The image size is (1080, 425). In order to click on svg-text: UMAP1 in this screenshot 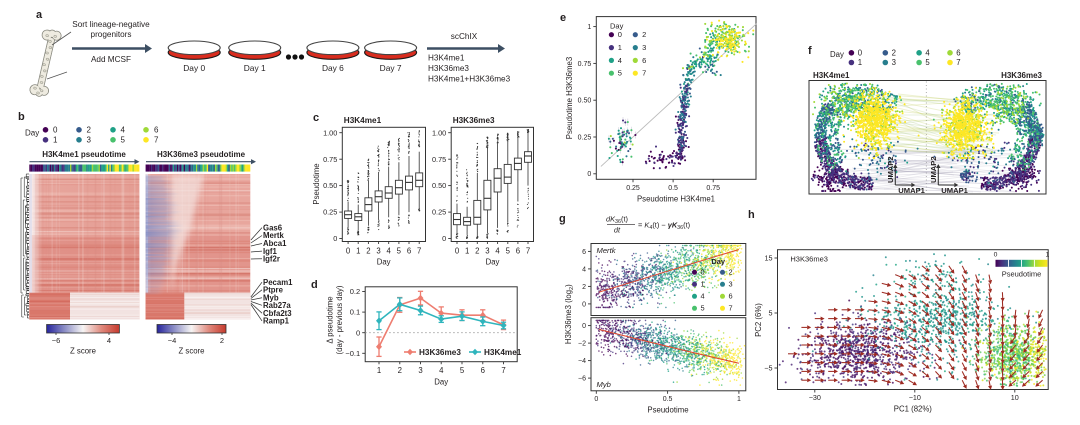, I will do `click(954, 190)`.